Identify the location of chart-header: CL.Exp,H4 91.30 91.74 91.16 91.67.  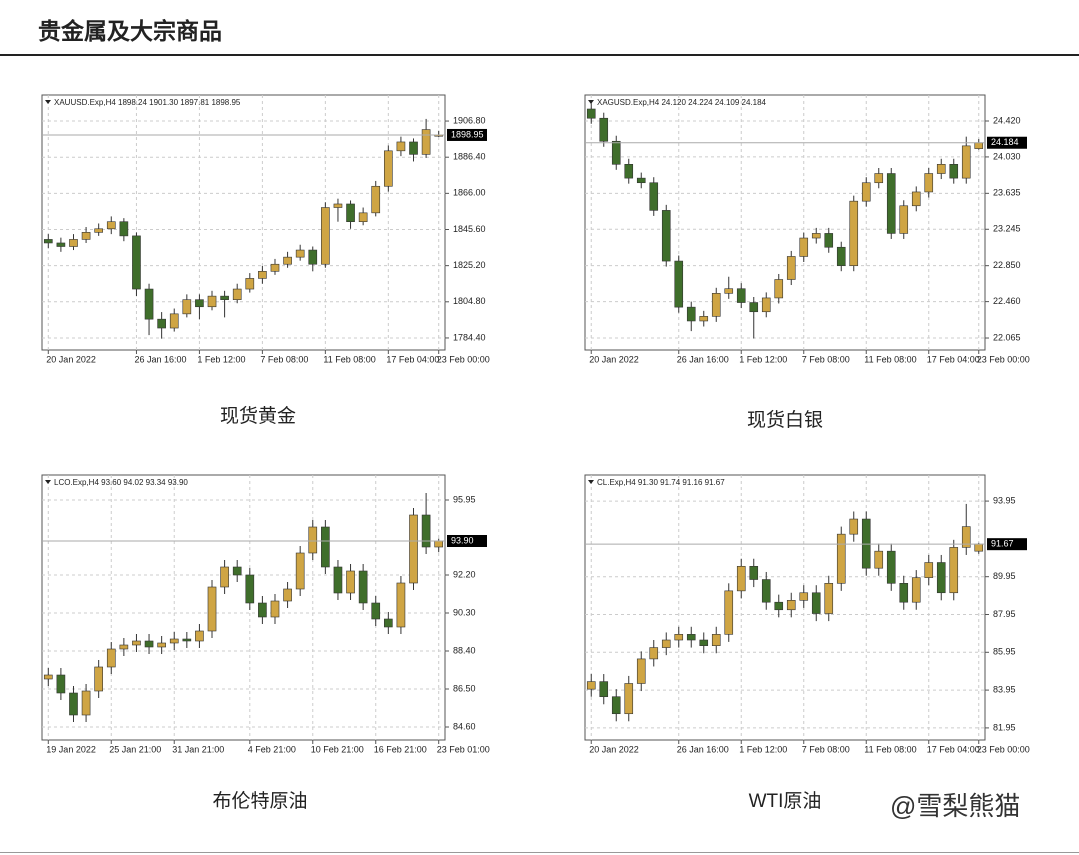
(661, 482).